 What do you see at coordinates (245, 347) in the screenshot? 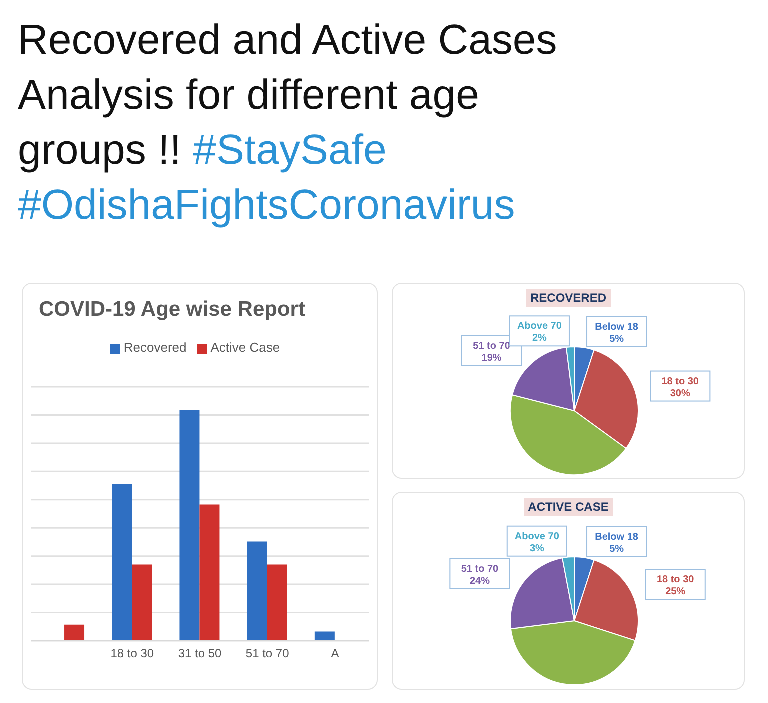
I see `legend-label: Active Case` at bounding box center [245, 347].